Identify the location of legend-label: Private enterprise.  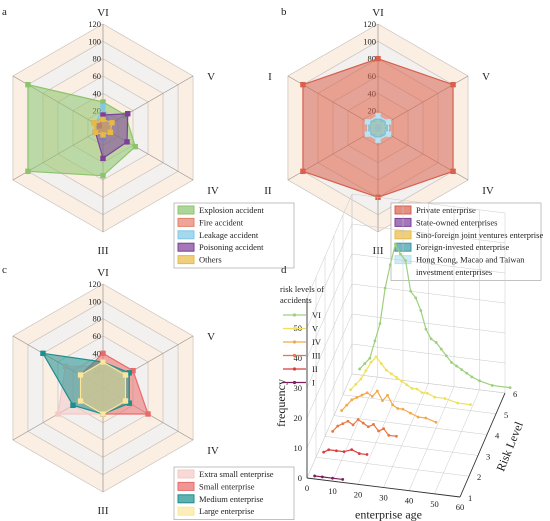
(446, 210).